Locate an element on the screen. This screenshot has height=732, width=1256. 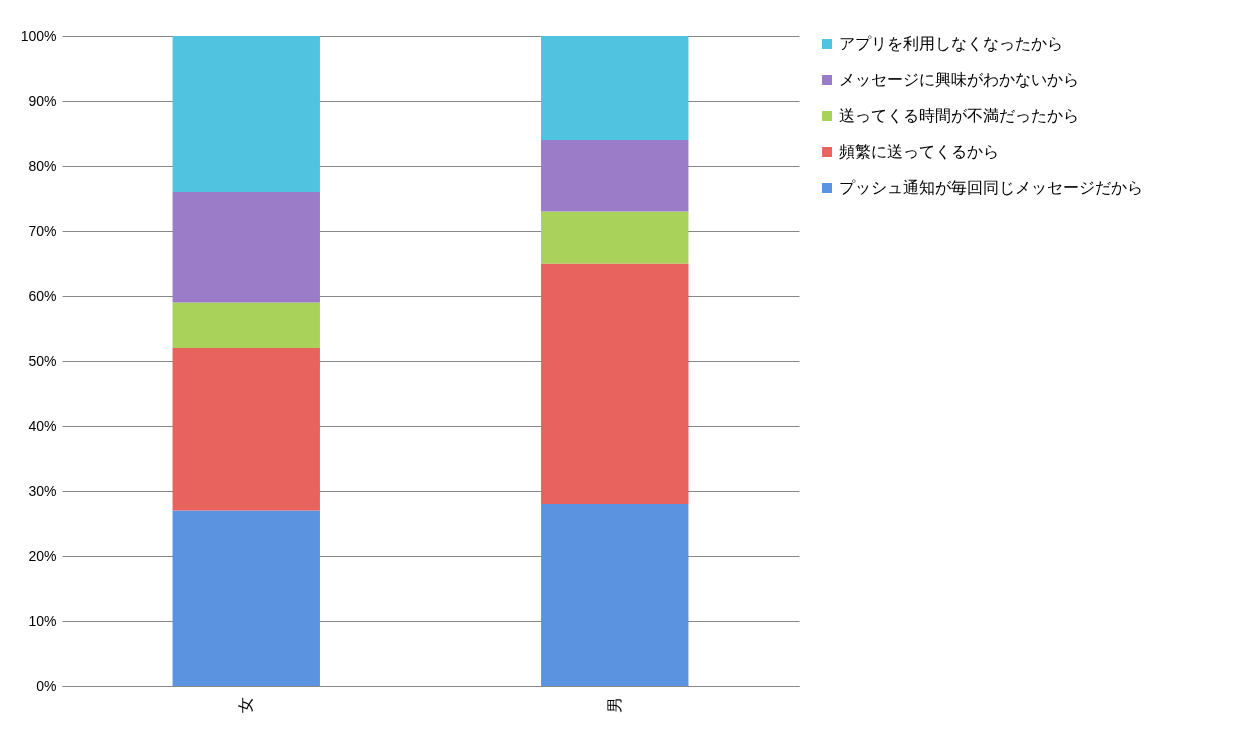
y-tick-label: 60% is located at coordinates (42, 295).